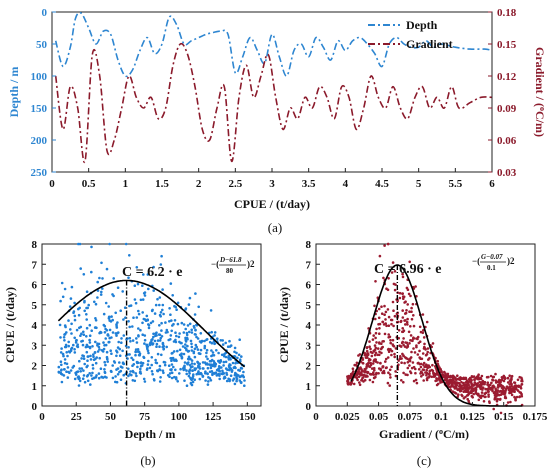 The height and width of the screenshot is (471, 550). Describe the element at coordinates (179, 417) in the screenshot. I see `panel-b-x-tick-label: 100` at that location.